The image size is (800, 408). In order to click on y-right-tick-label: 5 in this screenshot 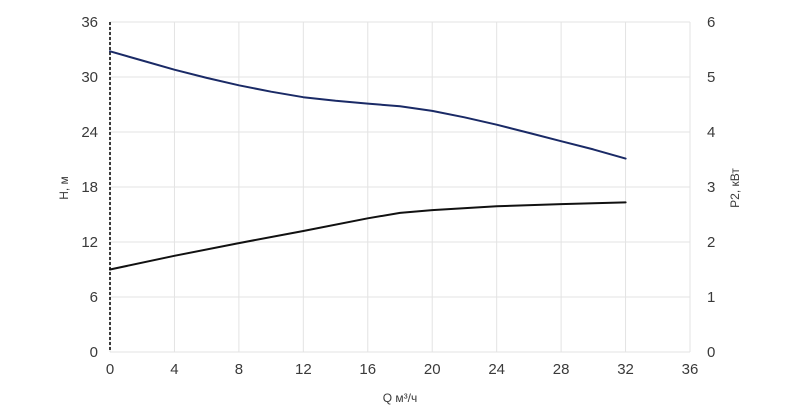, I will do `click(711, 77)`.